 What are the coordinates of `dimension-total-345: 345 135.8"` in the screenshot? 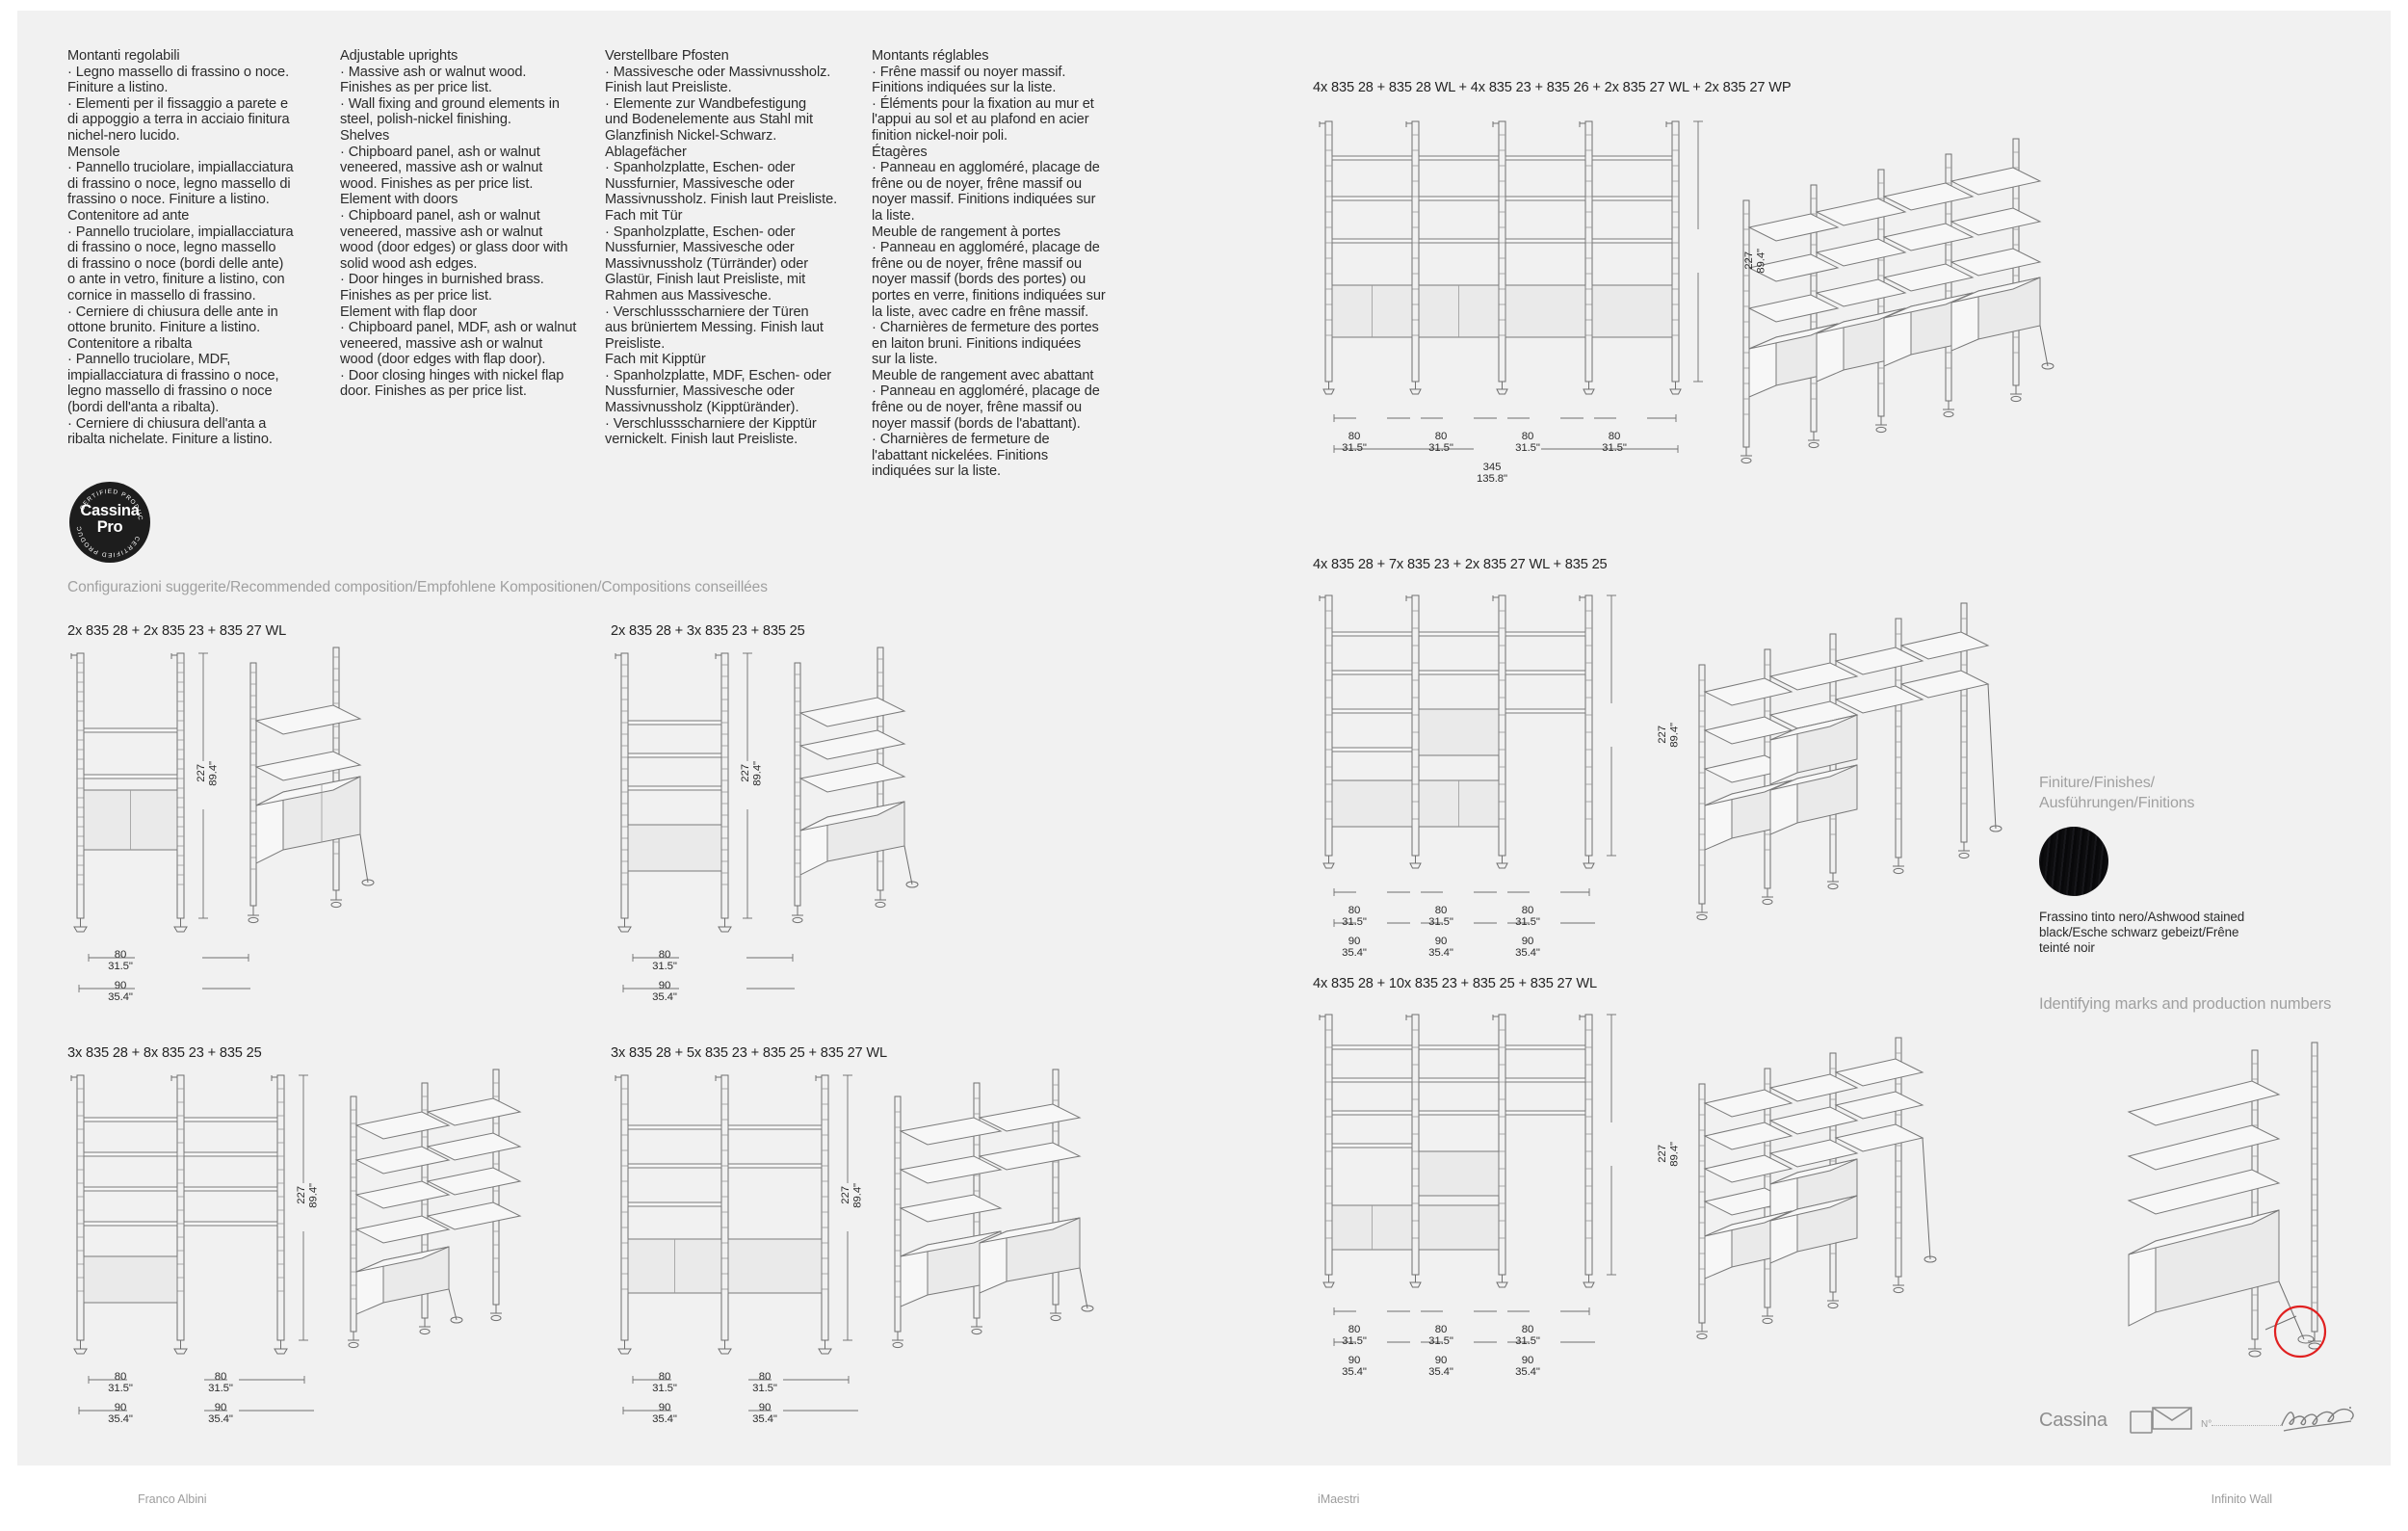 It's located at (1492, 473).